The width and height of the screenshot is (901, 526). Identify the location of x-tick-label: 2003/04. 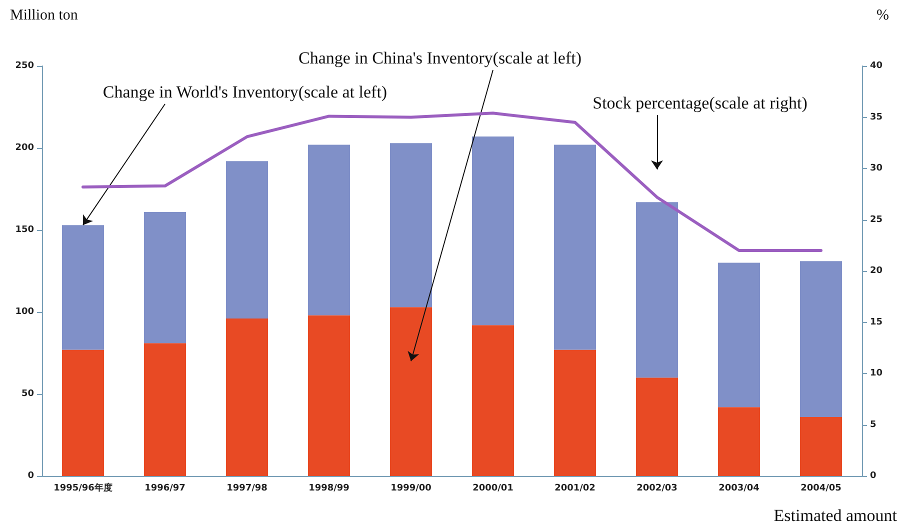
(739, 489).